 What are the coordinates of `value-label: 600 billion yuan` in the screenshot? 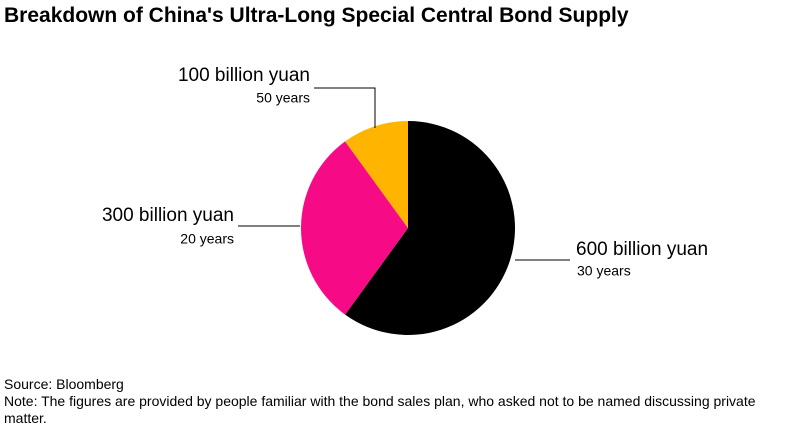 It's located at (642, 249).